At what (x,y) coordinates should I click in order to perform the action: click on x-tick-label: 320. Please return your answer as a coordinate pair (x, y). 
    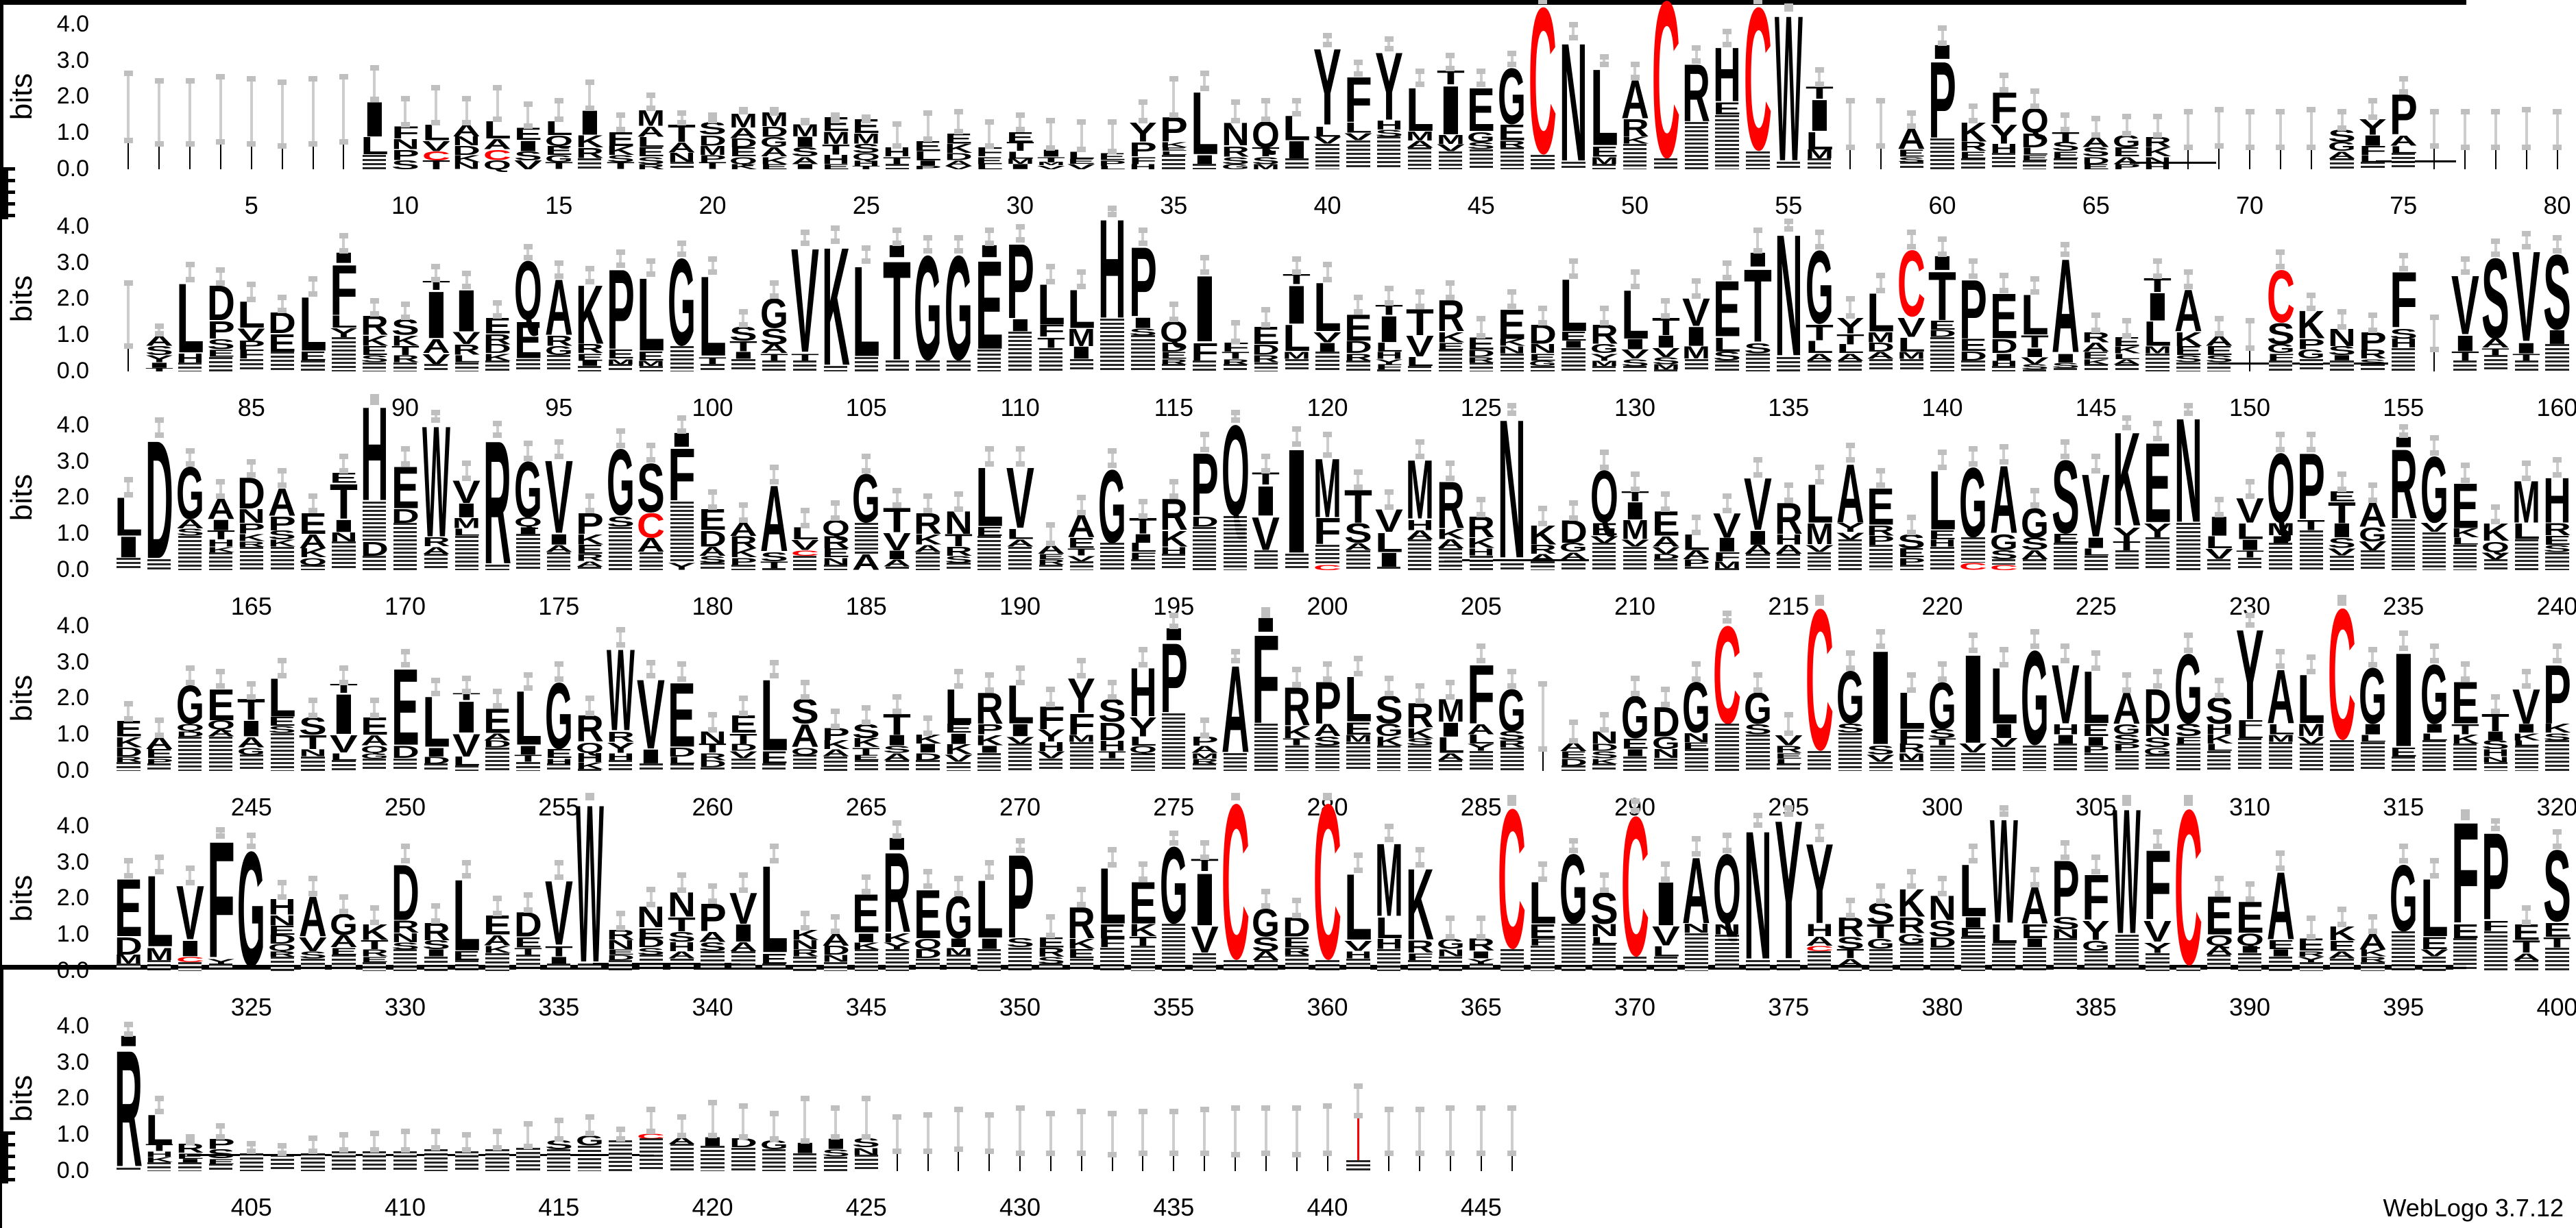
    Looking at the image, I should click on (2556, 807).